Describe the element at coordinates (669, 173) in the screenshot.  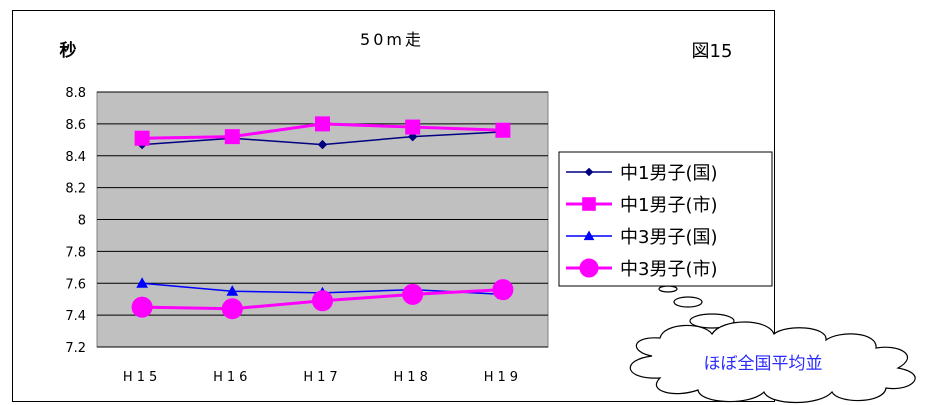
I see `legend-label: 中1男子(国)` at that location.